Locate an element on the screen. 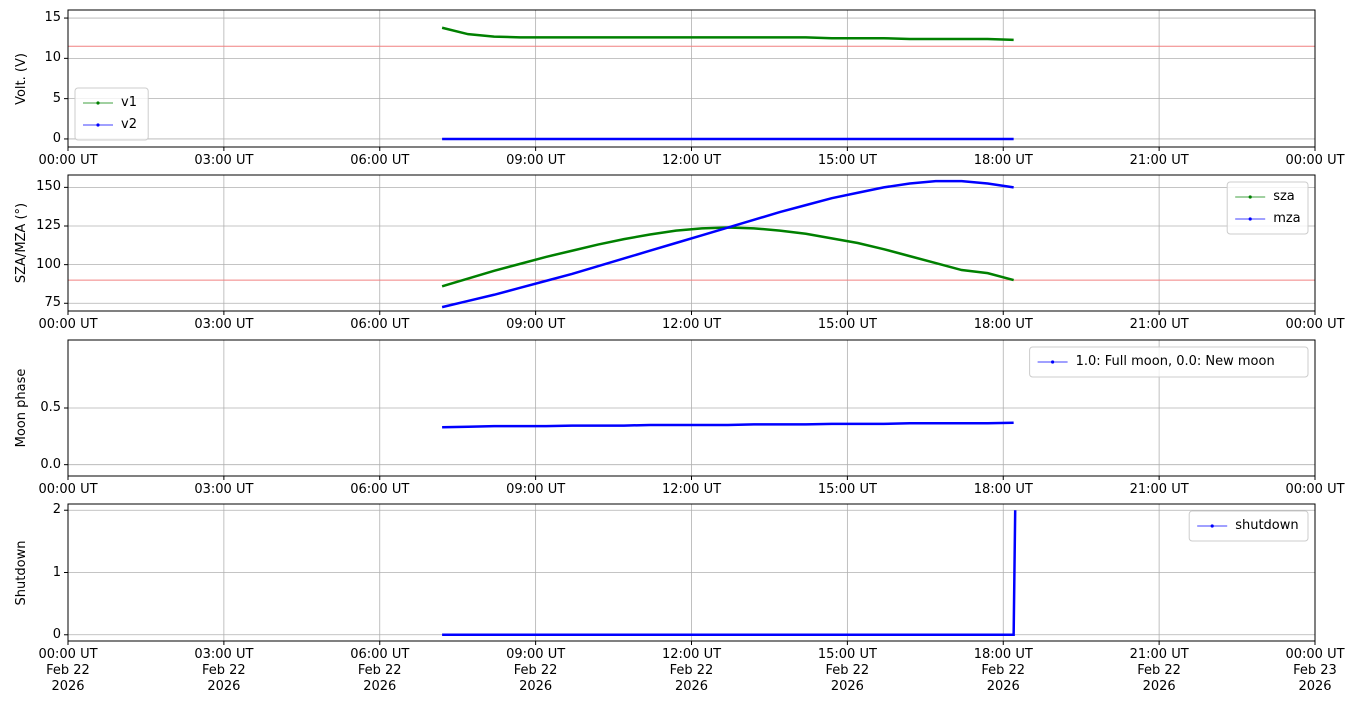 Image resolution: width=1356 pixels, height=707 pixels. x-tick-label: 18:00 UT Feb 22 2026 is located at coordinates (1003, 670).